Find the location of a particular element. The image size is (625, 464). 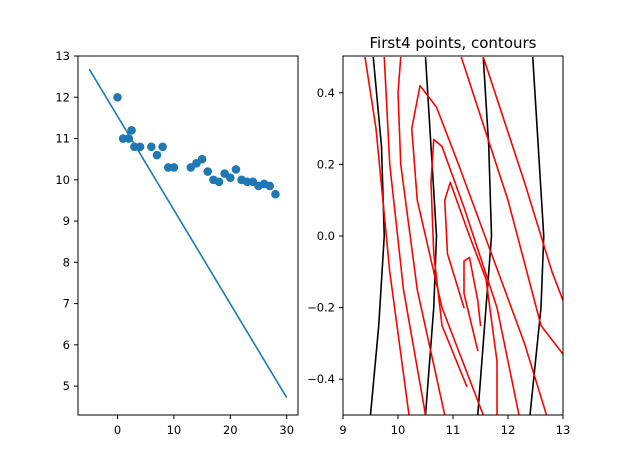

y-tick-label: 9 is located at coordinates (66, 221).